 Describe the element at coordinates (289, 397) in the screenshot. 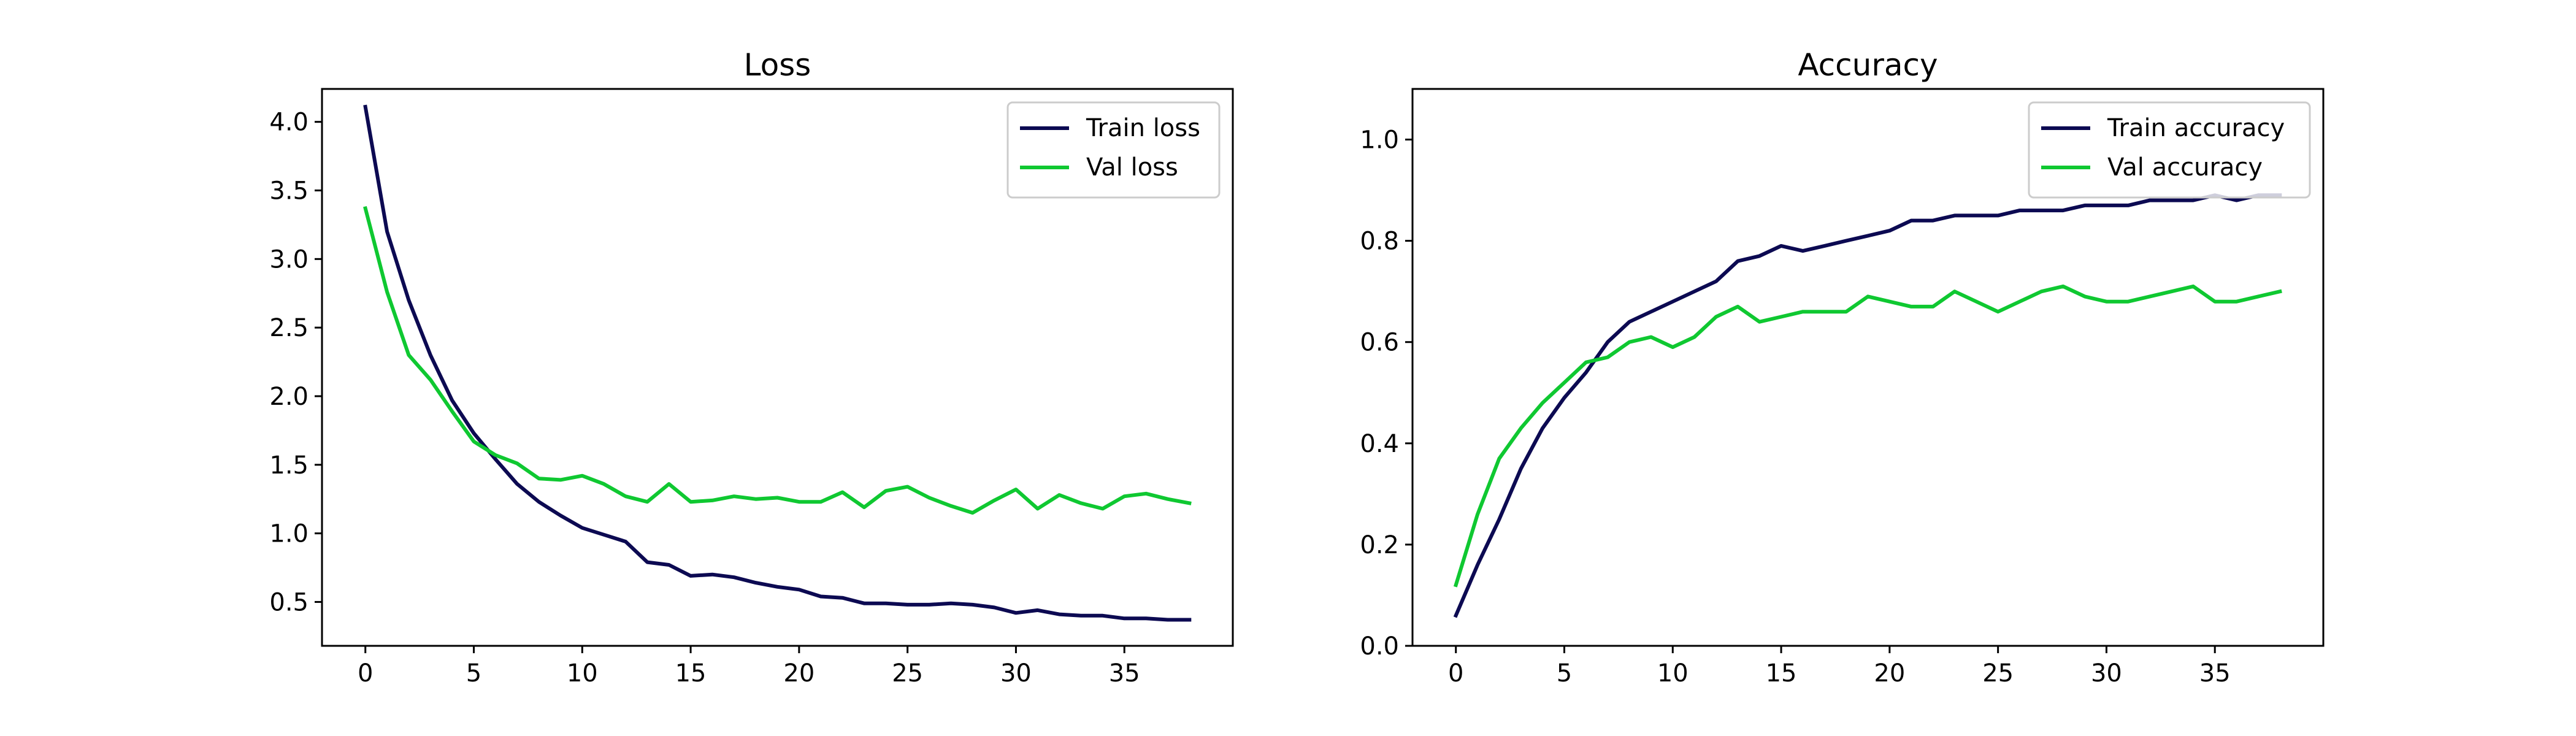

I see `y-tick-label: 2.0` at that location.